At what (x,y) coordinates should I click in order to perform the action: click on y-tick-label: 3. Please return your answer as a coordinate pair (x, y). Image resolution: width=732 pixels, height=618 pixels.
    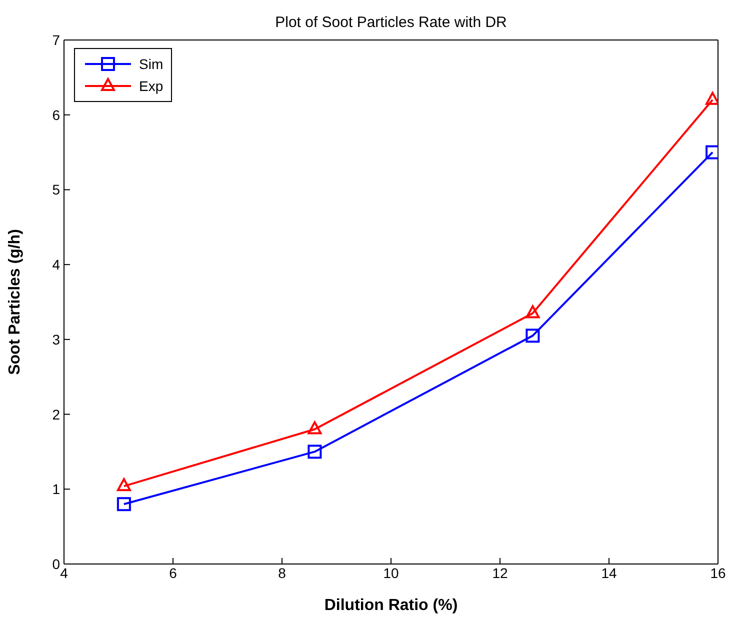
    Looking at the image, I should click on (56, 339).